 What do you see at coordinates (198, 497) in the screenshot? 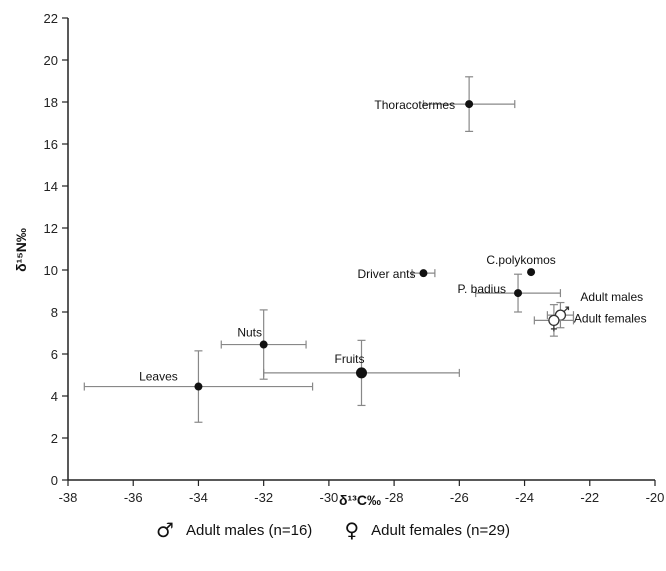
I see `x-tick-label: -34` at bounding box center [198, 497].